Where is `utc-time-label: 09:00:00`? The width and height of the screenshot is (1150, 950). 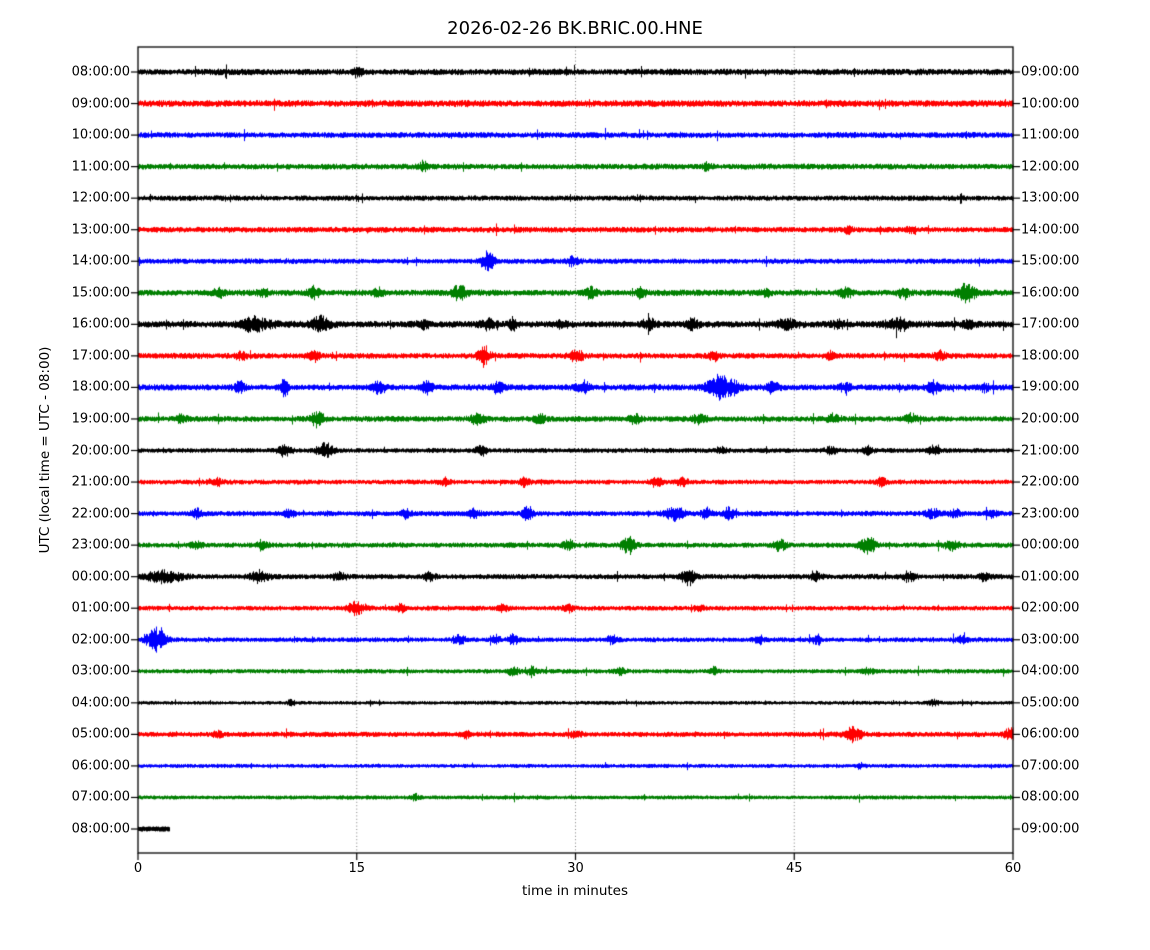 utc-time-label: 09:00:00 is located at coordinates (100, 104).